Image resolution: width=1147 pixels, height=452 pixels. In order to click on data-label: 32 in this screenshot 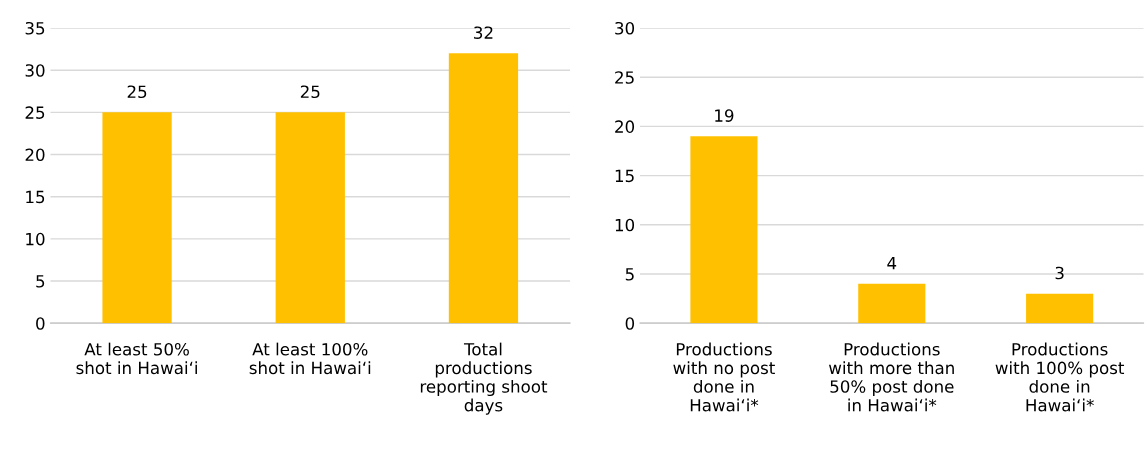, I will do `click(483, 32)`.